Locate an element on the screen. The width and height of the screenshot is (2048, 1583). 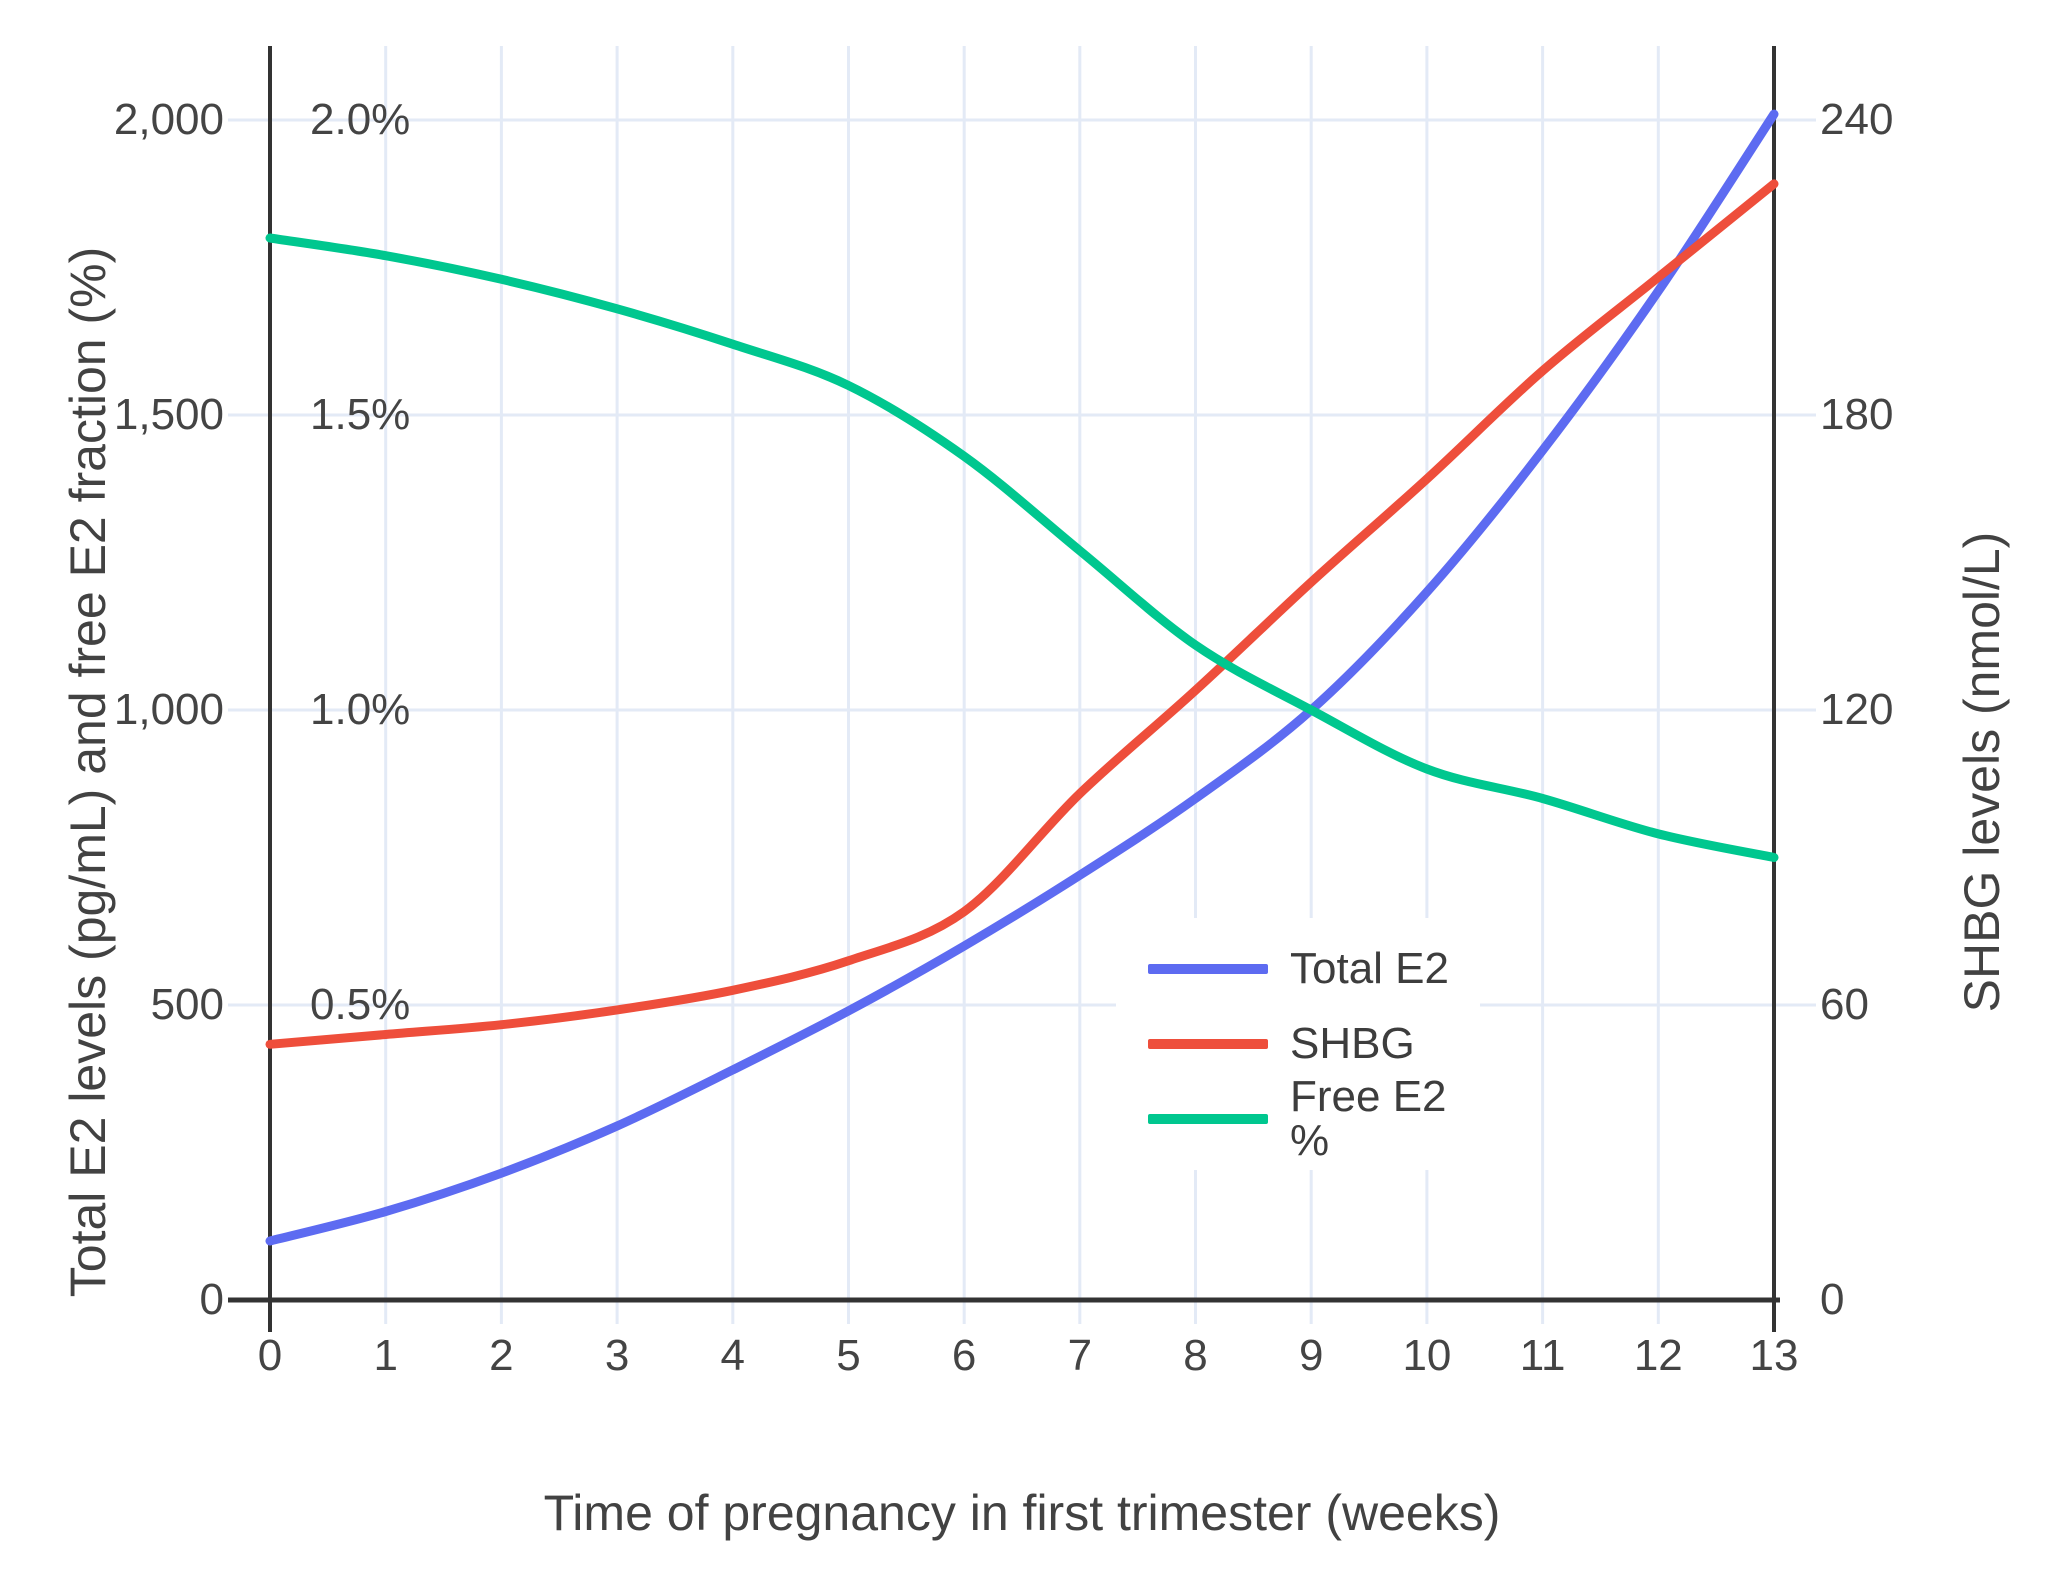
legend-swatch-shbg is located at coordinates (1208, 1044).